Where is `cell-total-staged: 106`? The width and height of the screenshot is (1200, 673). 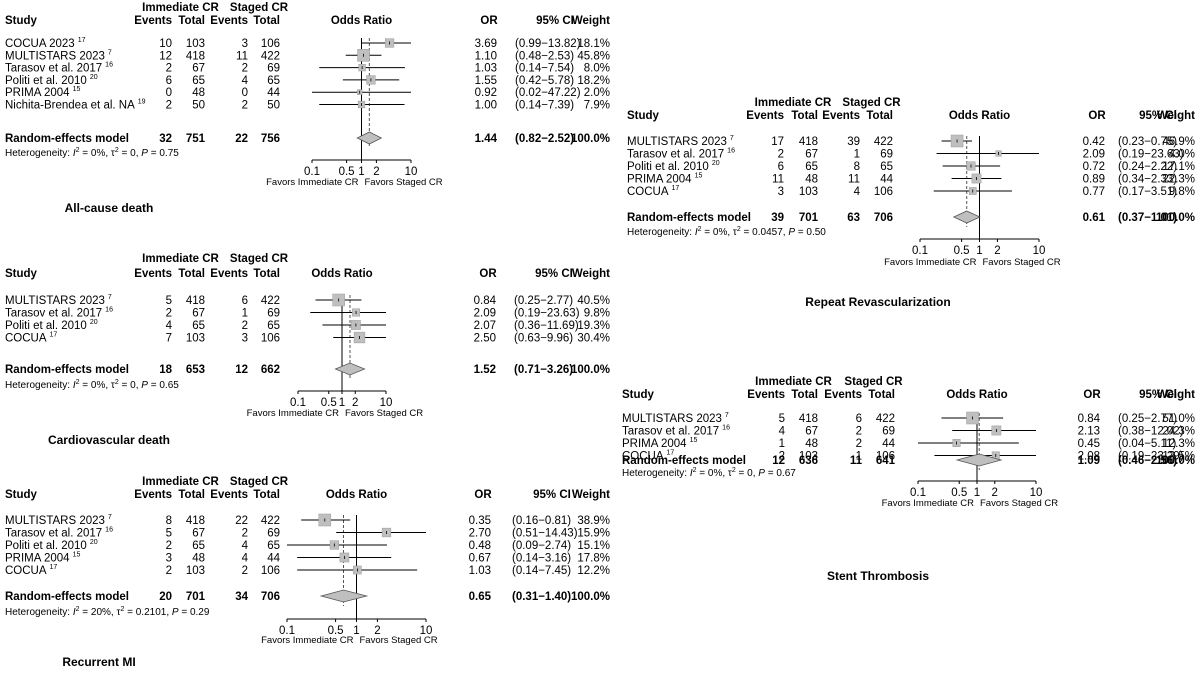
cell-total-staged: 106 is located at coordinates (885, 457).